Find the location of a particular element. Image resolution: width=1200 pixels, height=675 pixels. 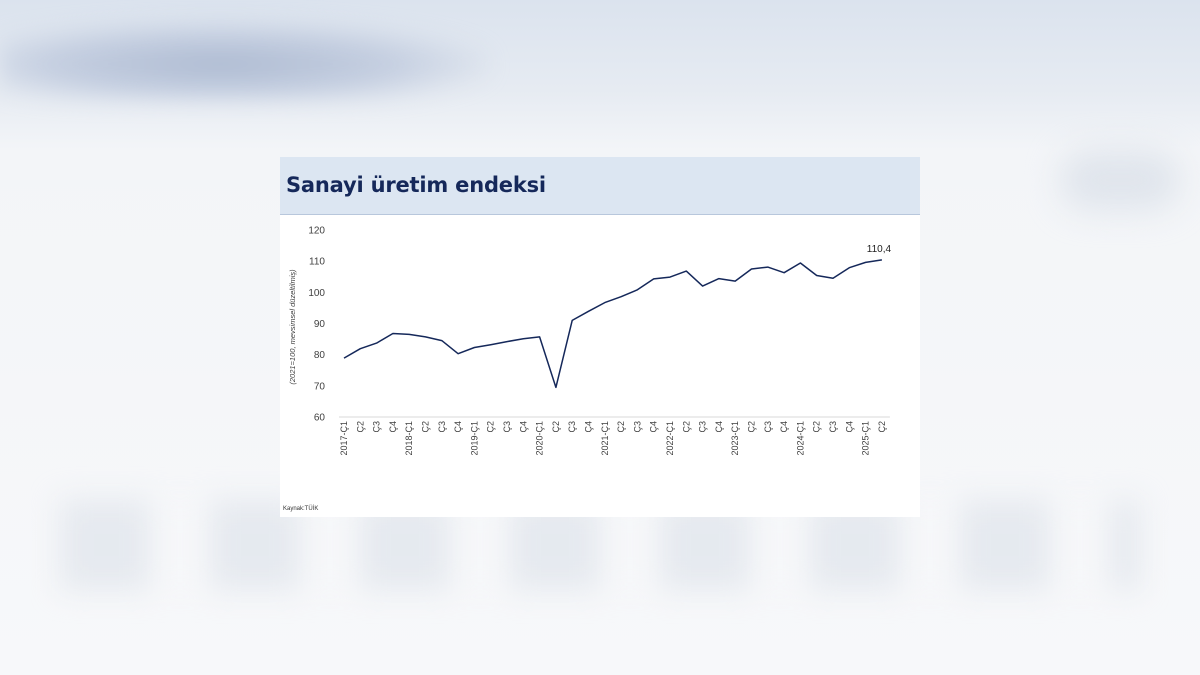

y-tick-label: 80 is located at coordinates (320, 355).